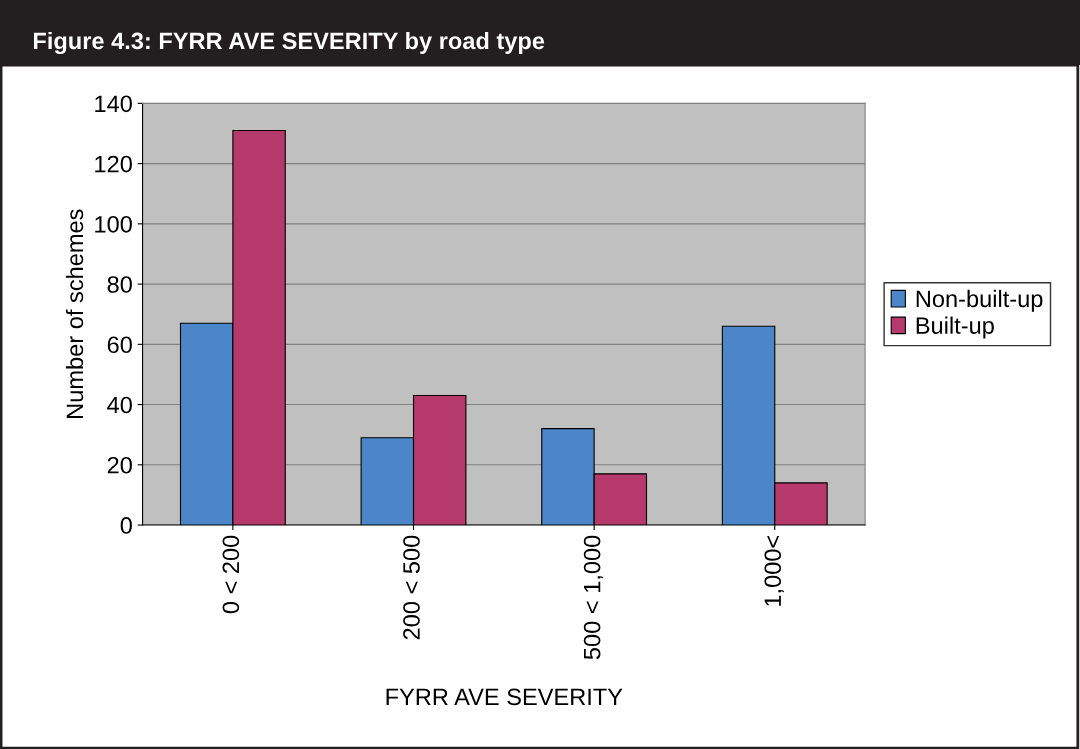 The height and width of the screenshot is (749, 1080). I want to click on chart-title: Figure 4.3: FYRR AVE SEVERITY by road type, so click(289, 43).